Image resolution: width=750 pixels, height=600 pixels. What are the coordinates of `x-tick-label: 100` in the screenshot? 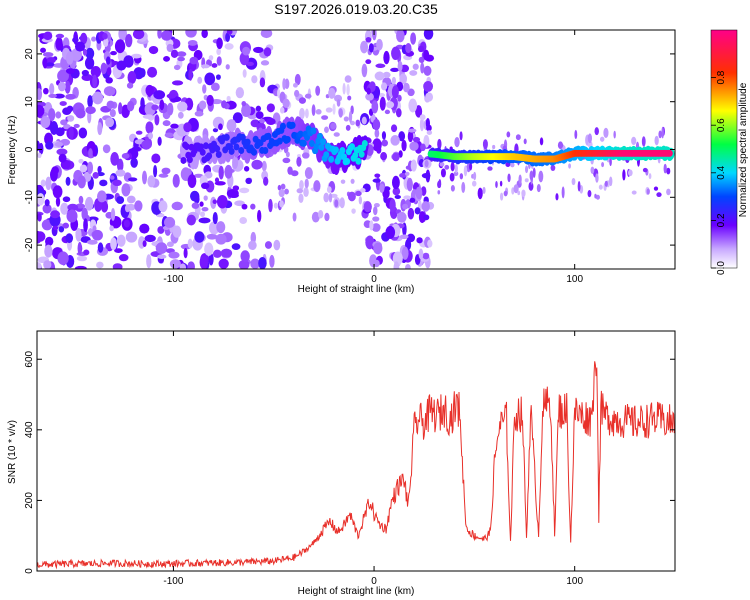 It's located at (574, 279).